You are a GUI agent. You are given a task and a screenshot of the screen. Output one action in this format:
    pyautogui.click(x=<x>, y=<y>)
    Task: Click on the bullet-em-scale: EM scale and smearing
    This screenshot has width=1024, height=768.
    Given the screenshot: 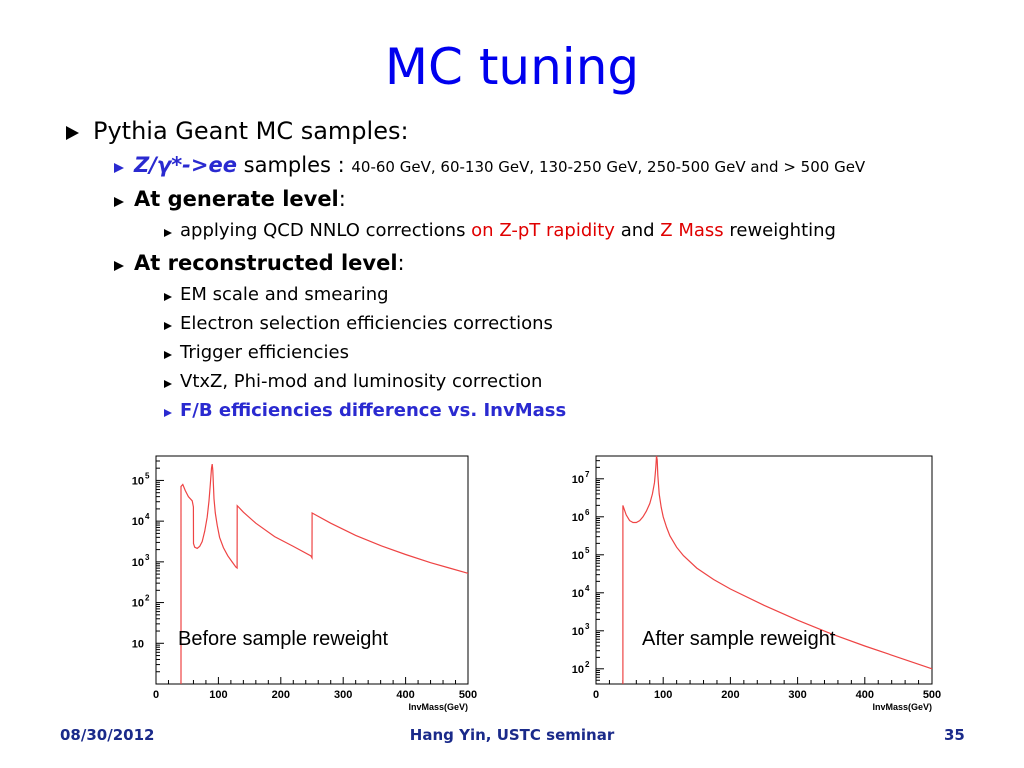 What is the action you would take?
    pyautogui.click(x=276, y=294)
    